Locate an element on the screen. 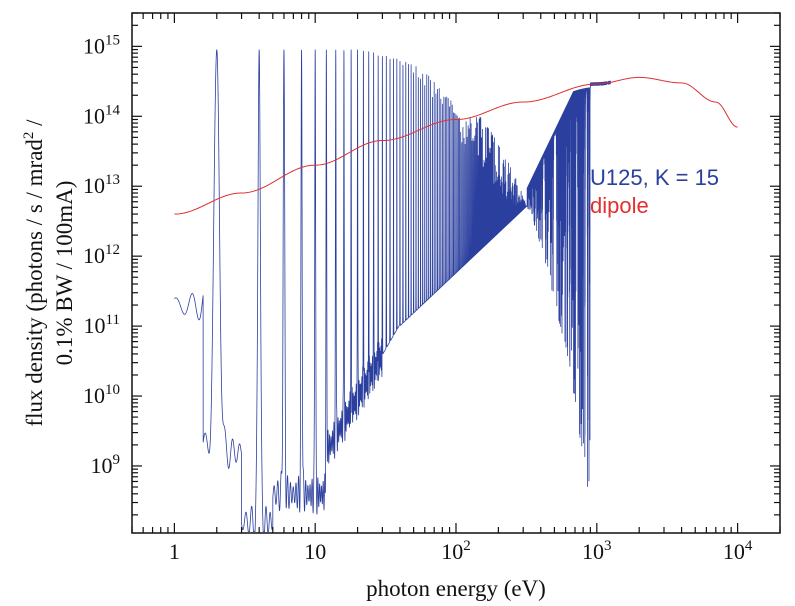  y-axis-tick-labels: 109 1010 1011 1012 1013 1014 1015 is located at coordinates (102, 255).